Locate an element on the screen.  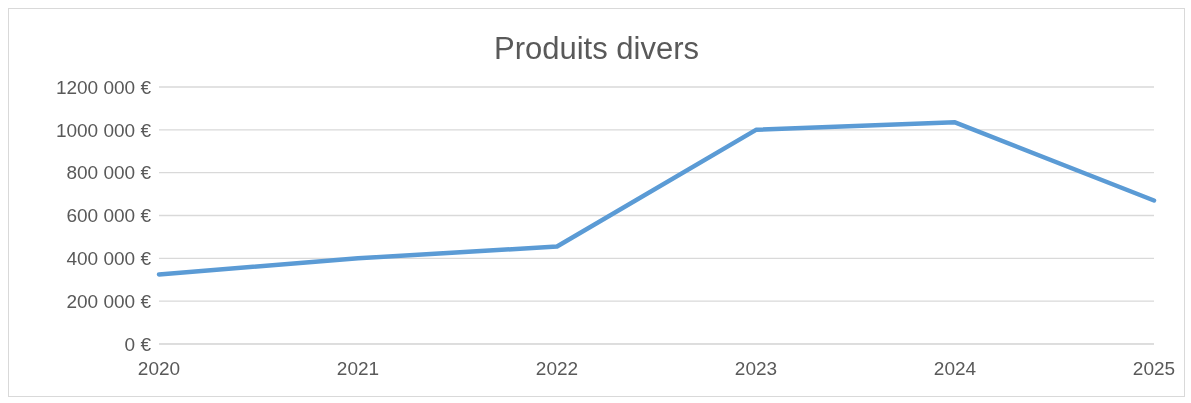
y-tick-label: 1000 000 € is located at coordinates (103, 130).